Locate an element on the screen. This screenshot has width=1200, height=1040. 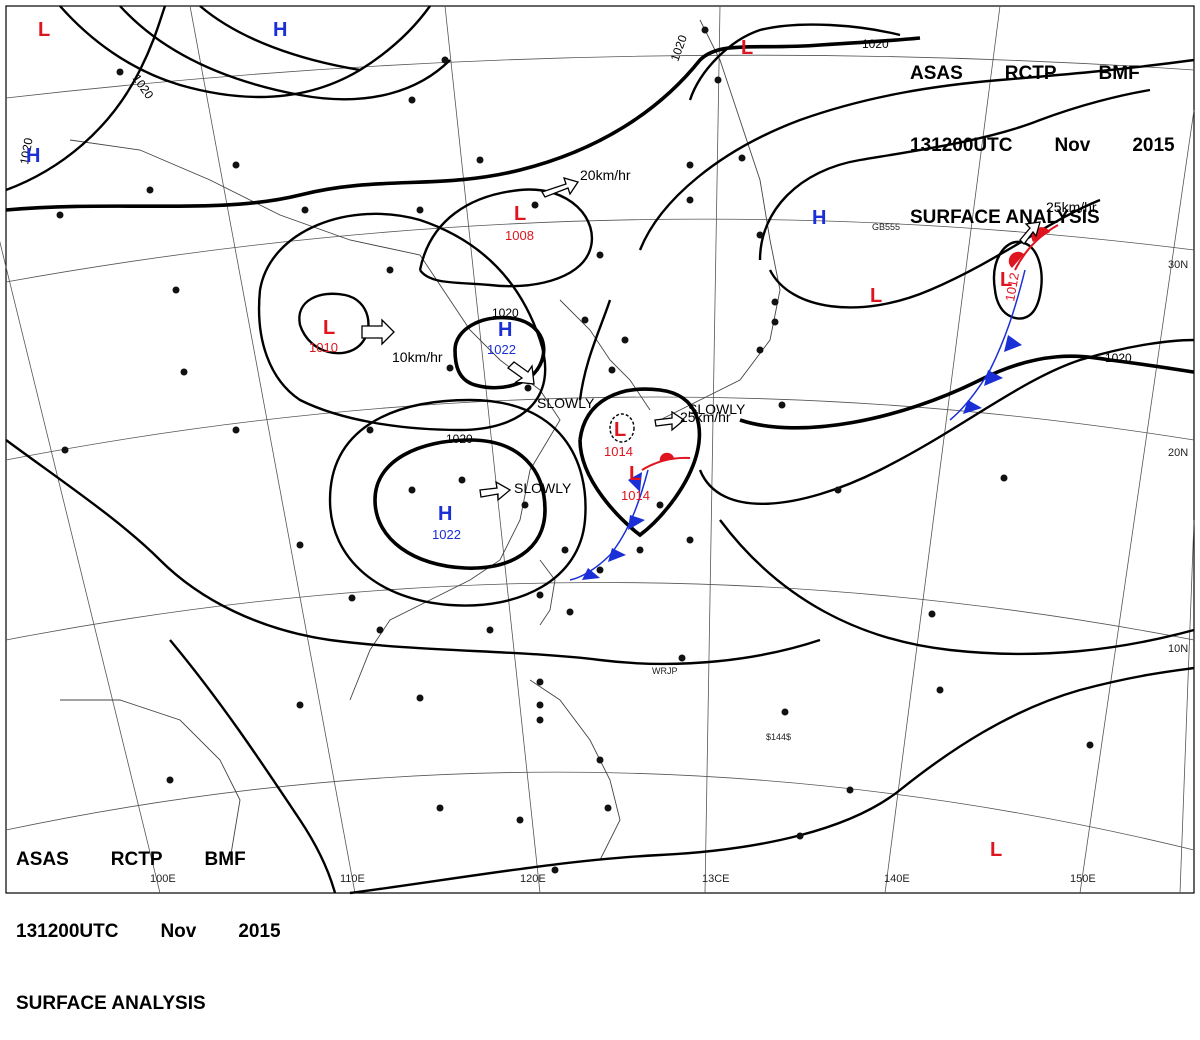
isobar-pacific-north is located at coordinates (916, 154).